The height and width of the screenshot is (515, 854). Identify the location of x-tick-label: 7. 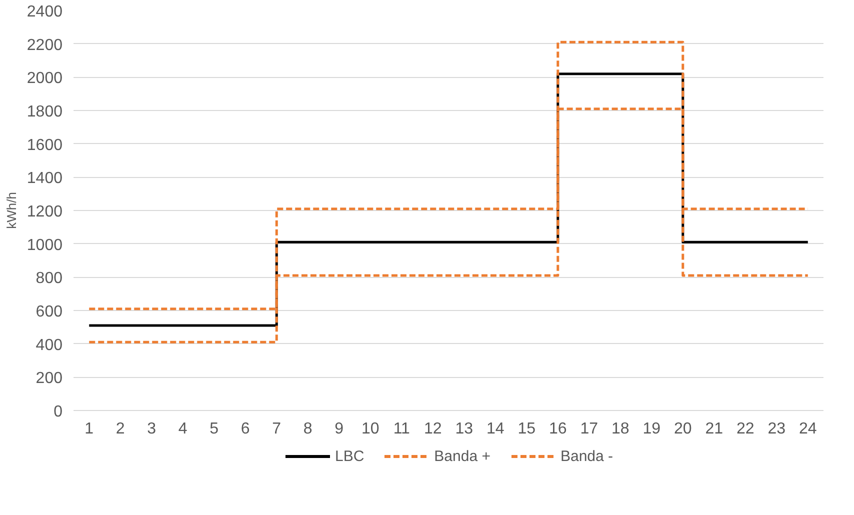
(277, 429).